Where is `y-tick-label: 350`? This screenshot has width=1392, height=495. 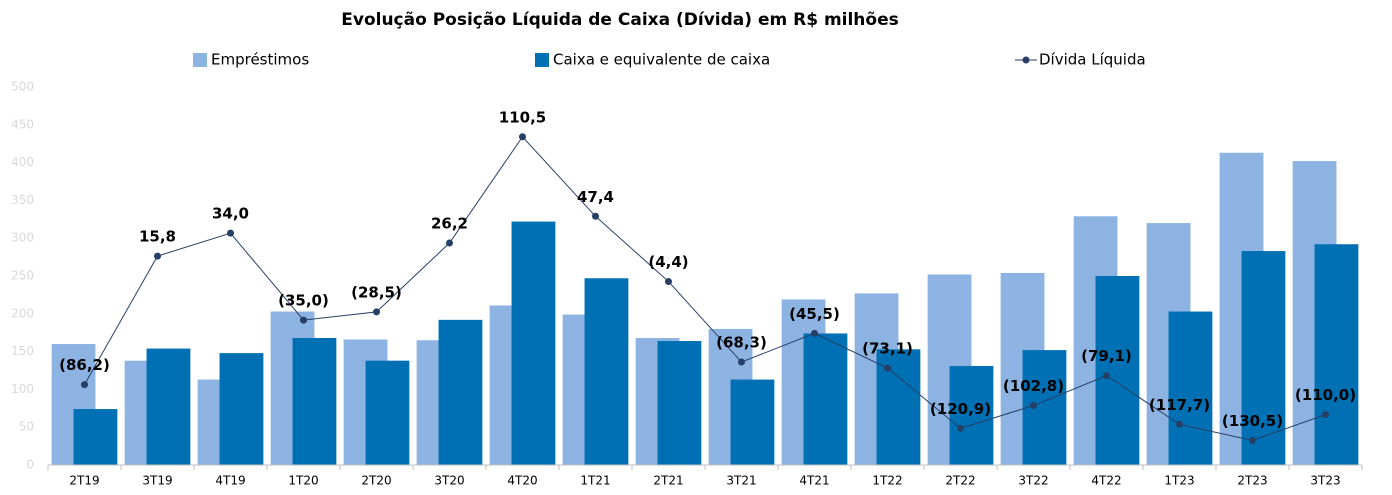
y-tick-label: 350 is located at coordinates (22, 200).